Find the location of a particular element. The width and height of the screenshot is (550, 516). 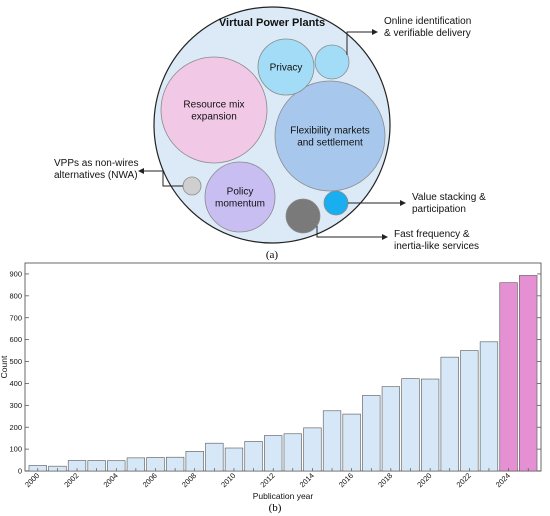

y-tick-label: 900 is located at coordinates (15, 274).